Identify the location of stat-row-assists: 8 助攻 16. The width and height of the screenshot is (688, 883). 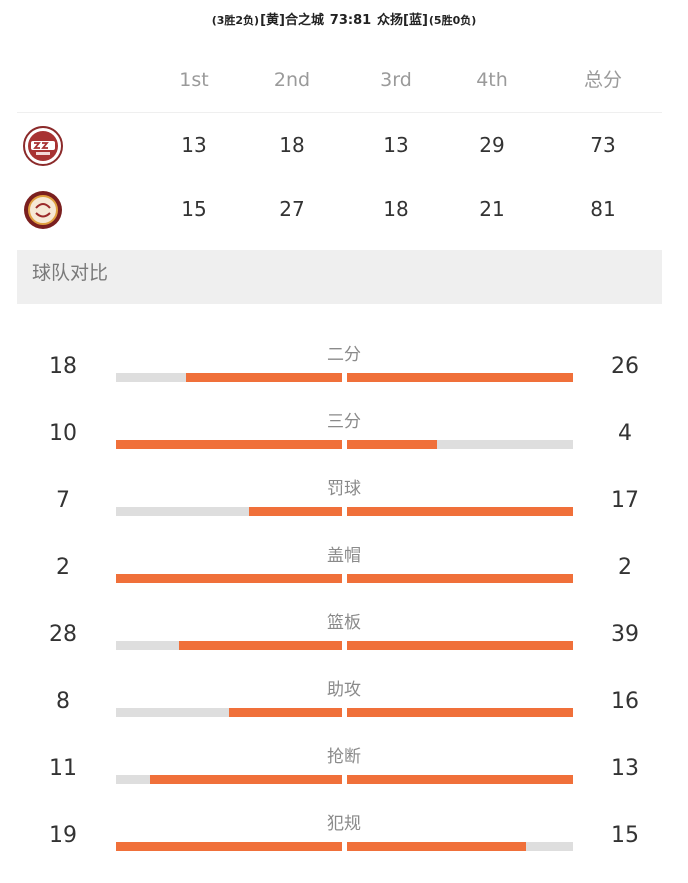
(339, 704).